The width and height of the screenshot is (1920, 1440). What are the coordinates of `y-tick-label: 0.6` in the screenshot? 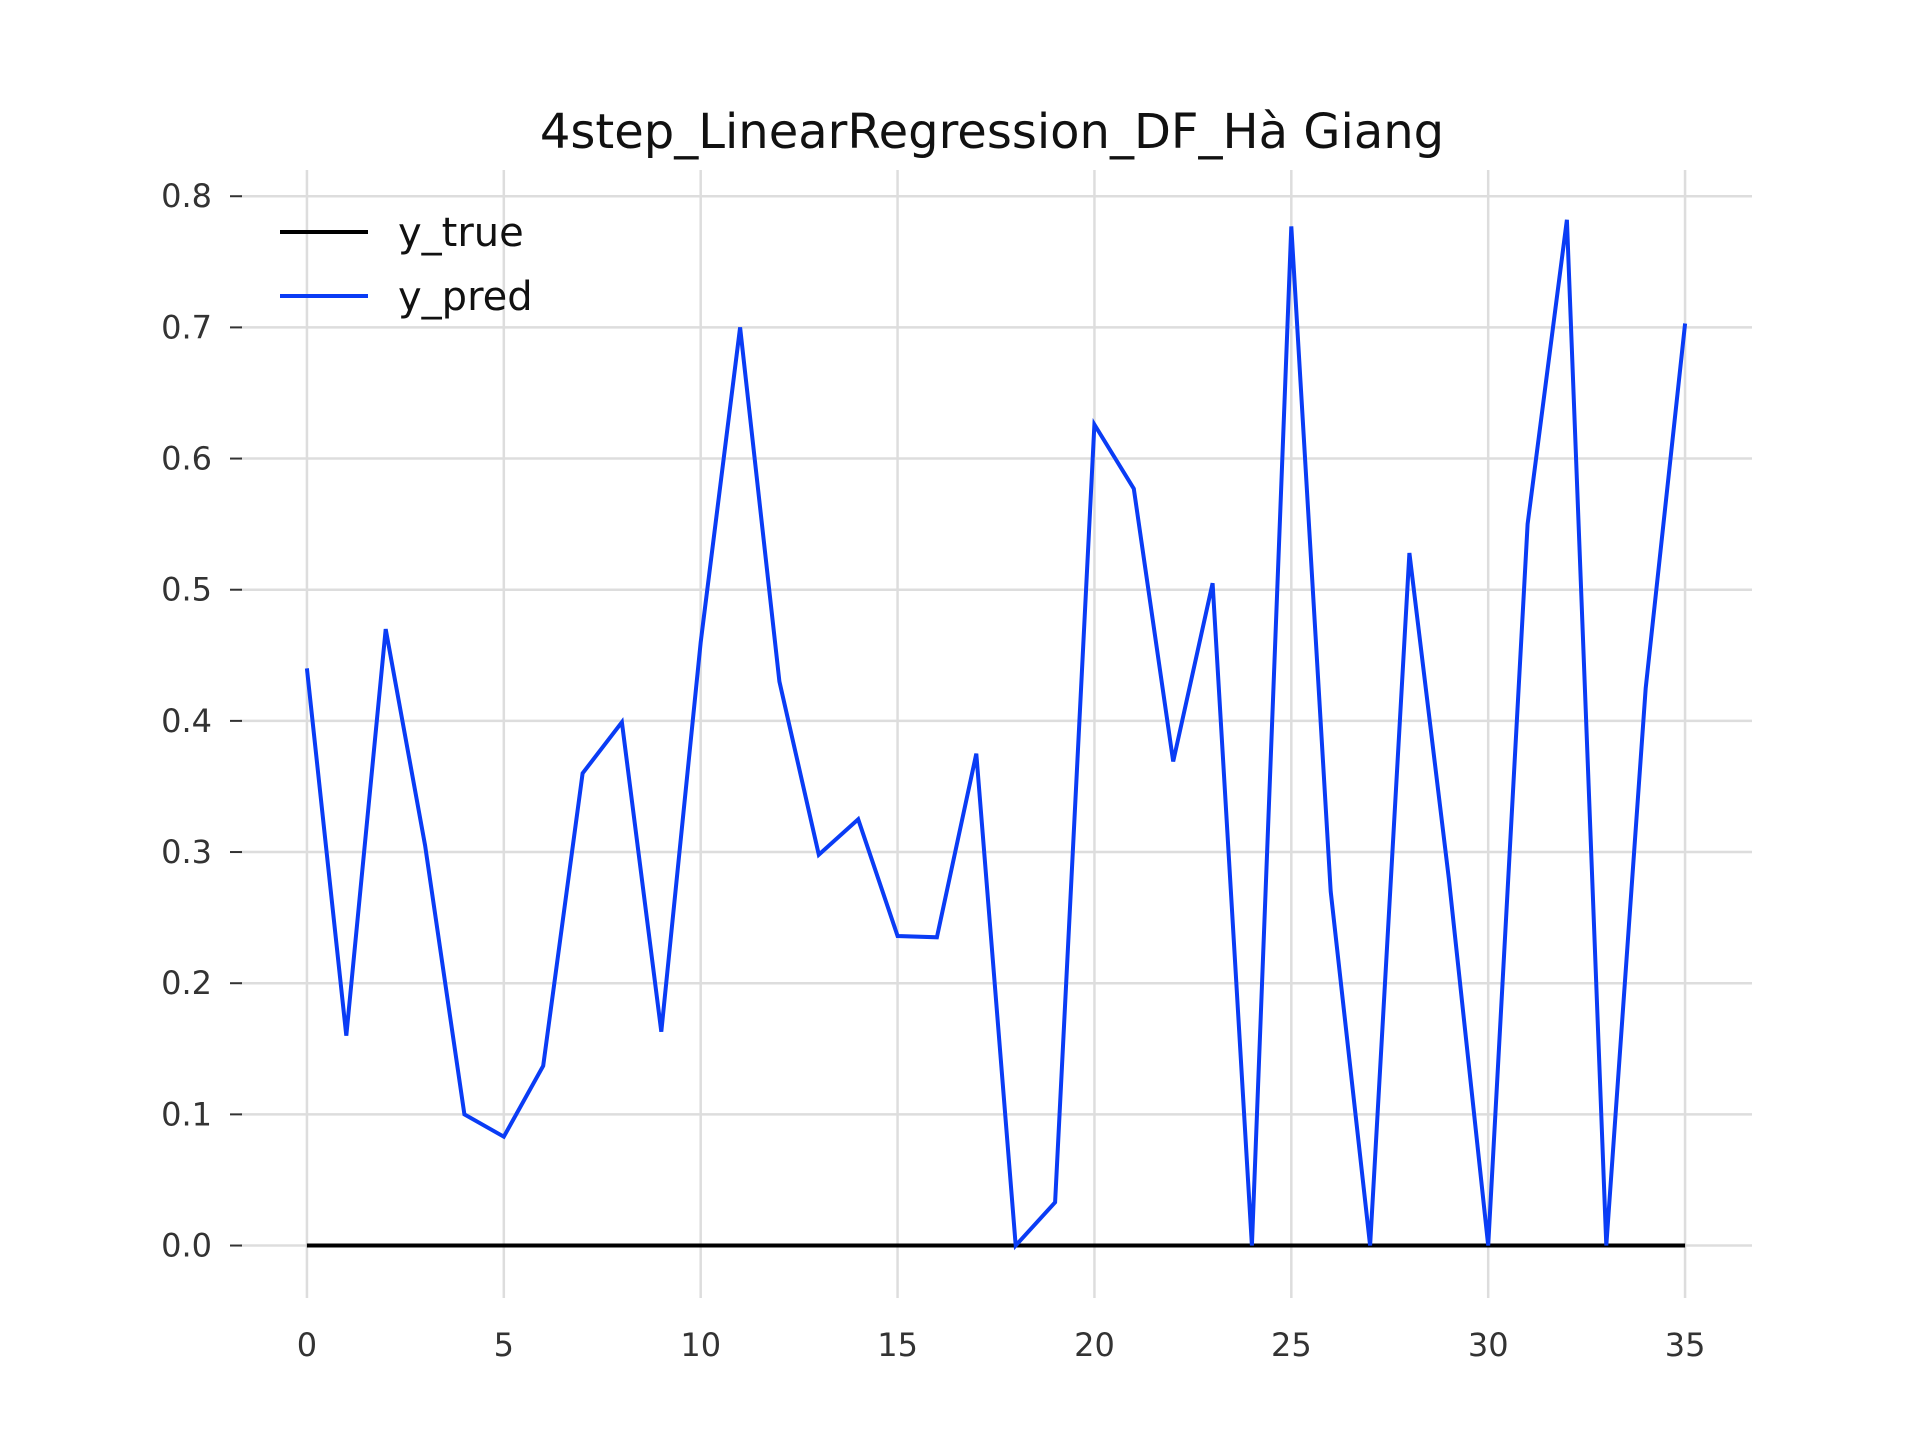 It's located at (186, 459).